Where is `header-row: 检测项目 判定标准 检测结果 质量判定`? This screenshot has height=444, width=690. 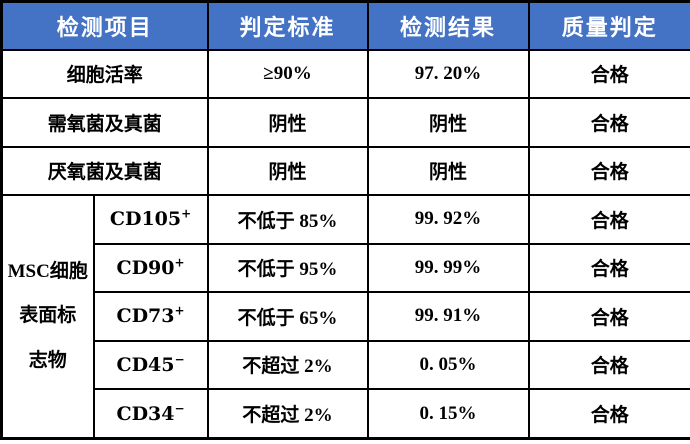
header-row: 检测项目 判定标准 检测结果 质量判定 is located at coordinates (345, 25).